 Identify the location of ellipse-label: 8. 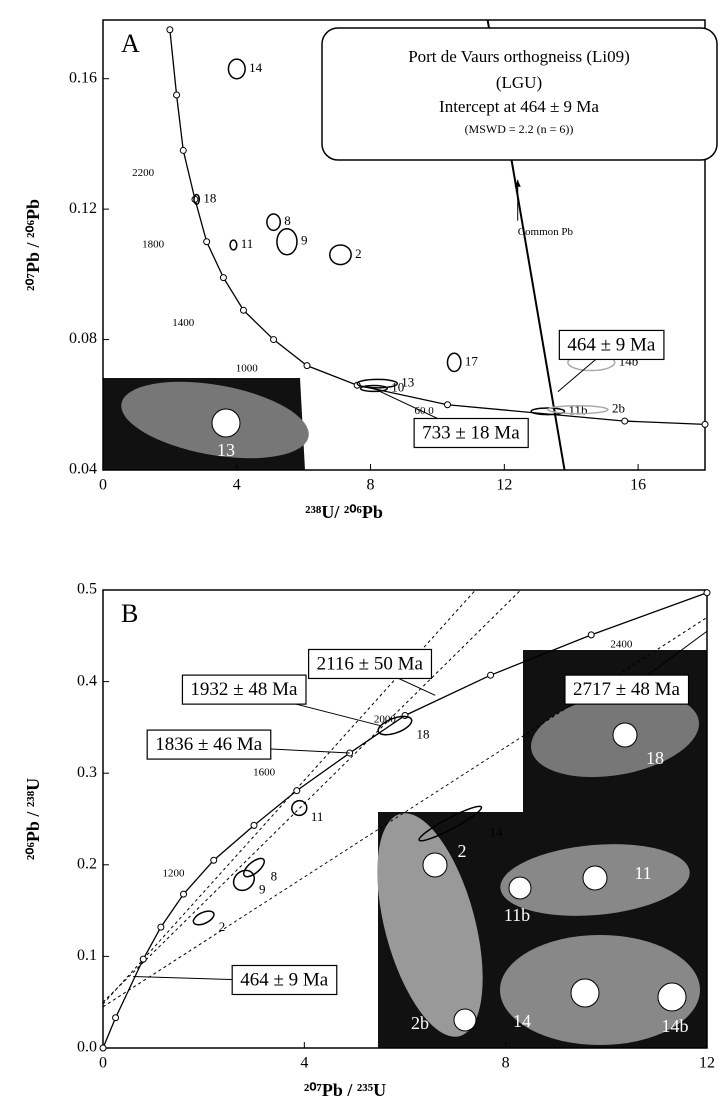
(274, 876).